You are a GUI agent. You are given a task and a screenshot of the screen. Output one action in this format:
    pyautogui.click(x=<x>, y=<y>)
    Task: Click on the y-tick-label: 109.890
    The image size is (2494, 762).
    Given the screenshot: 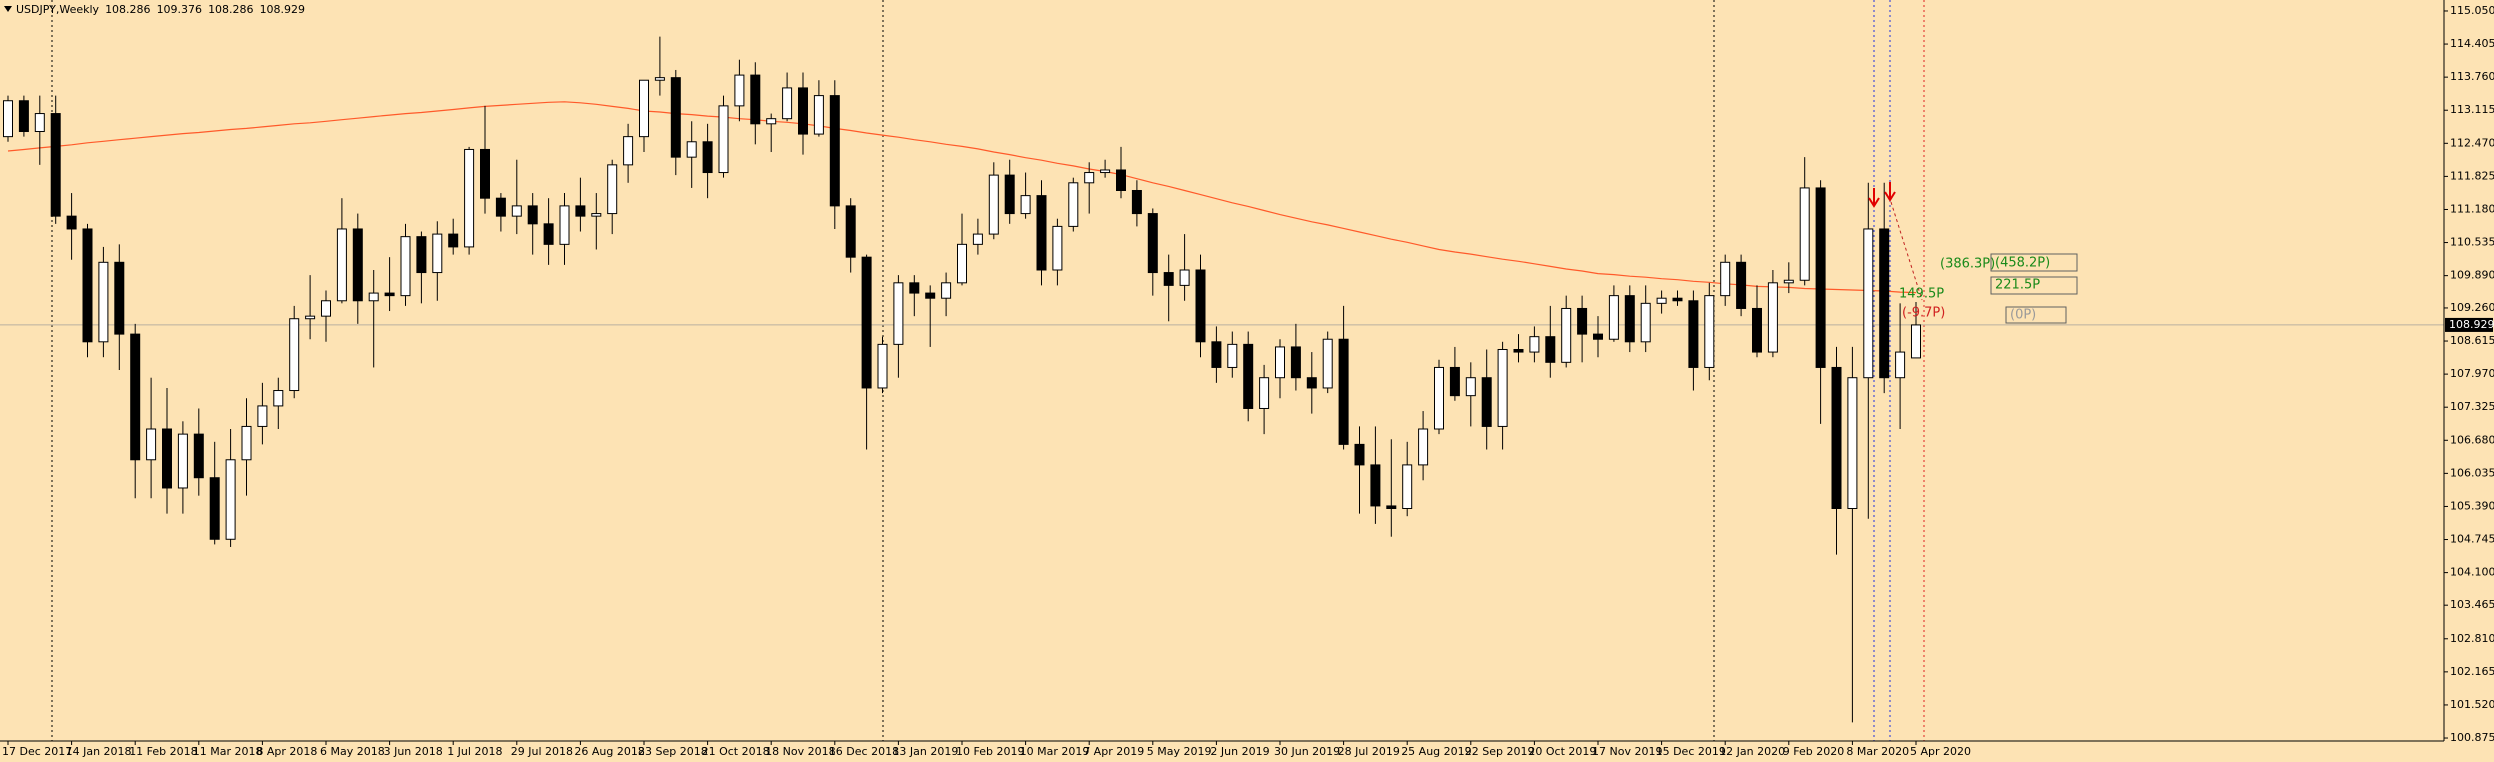 What is the action you would take?
    pyautogui.click(x=2472, y=275)
    